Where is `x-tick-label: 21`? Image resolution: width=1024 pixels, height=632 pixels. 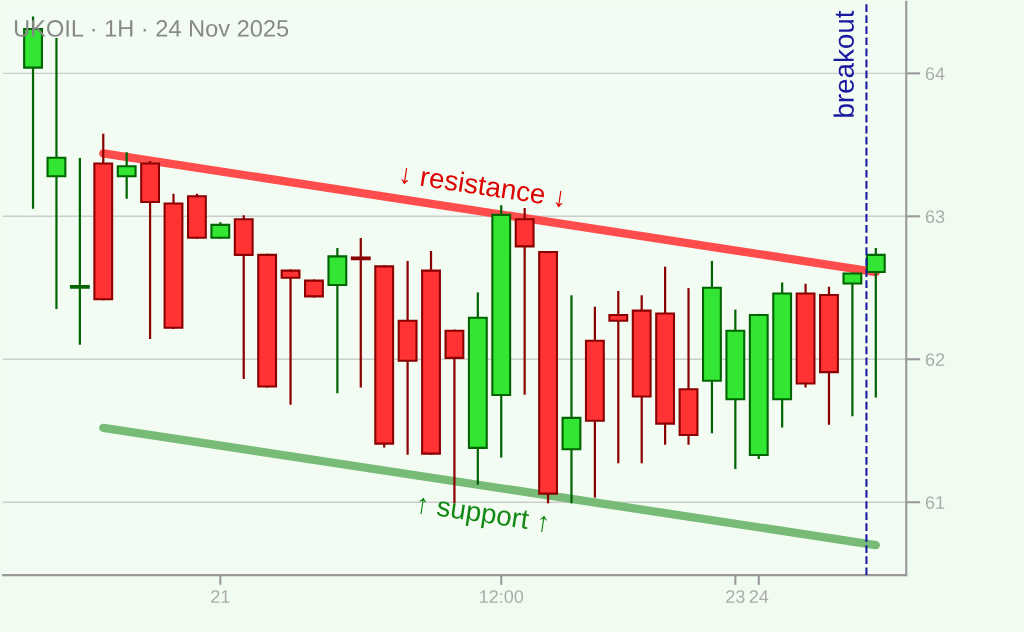
x-tick-label: 21 is located at coordinates (220, 596).